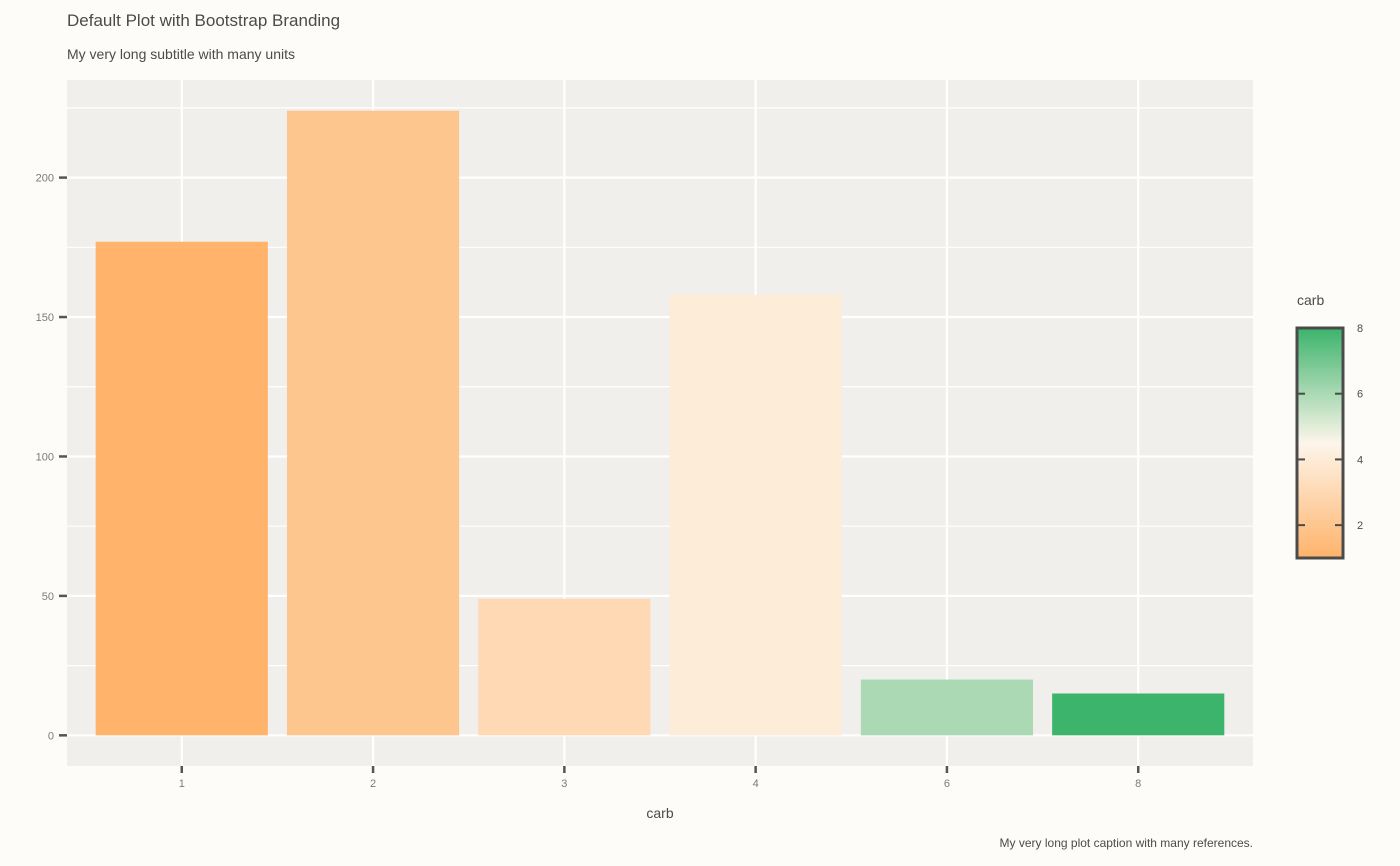 Image resolution: width=1400 pixels, height=866 pixels. I want to click on legend-tick-label: 8, so click(1360, 329).